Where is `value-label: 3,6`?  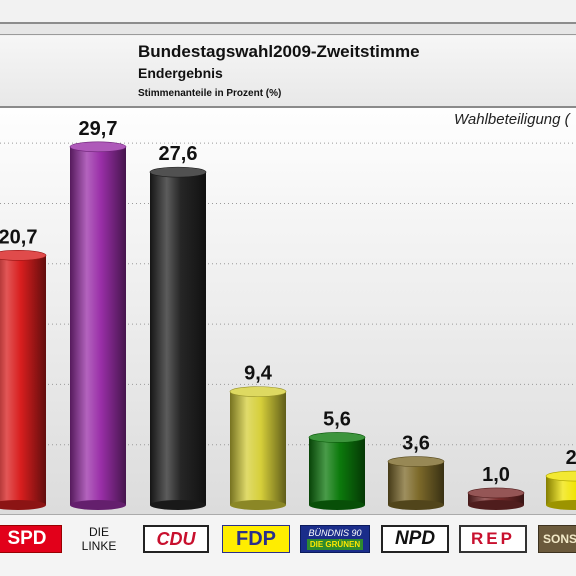
value-label: 3,6 is located at coordinates (416, 444).